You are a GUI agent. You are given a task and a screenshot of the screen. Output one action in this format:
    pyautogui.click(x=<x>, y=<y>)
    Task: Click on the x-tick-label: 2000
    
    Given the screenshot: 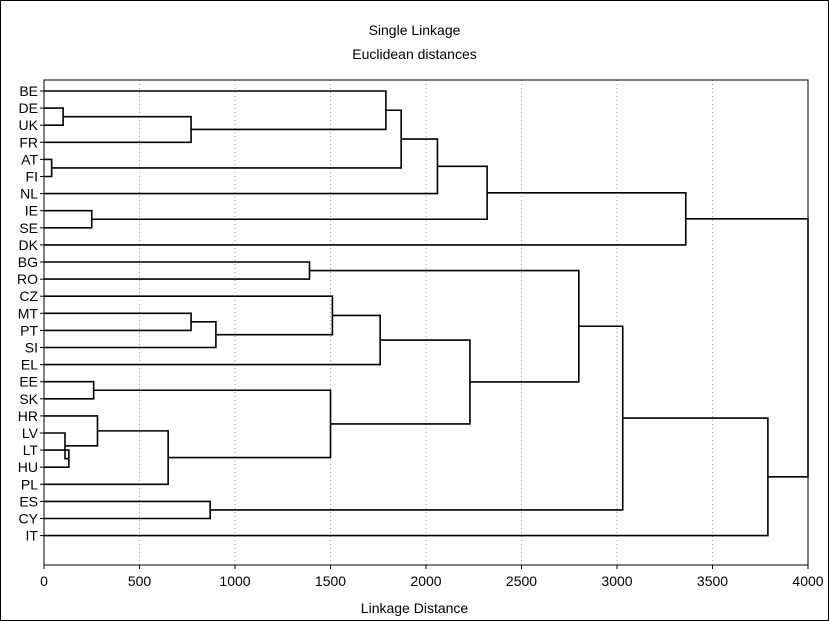 What is the action you would take?
    pyautogui.click(x=425, y=581)
    